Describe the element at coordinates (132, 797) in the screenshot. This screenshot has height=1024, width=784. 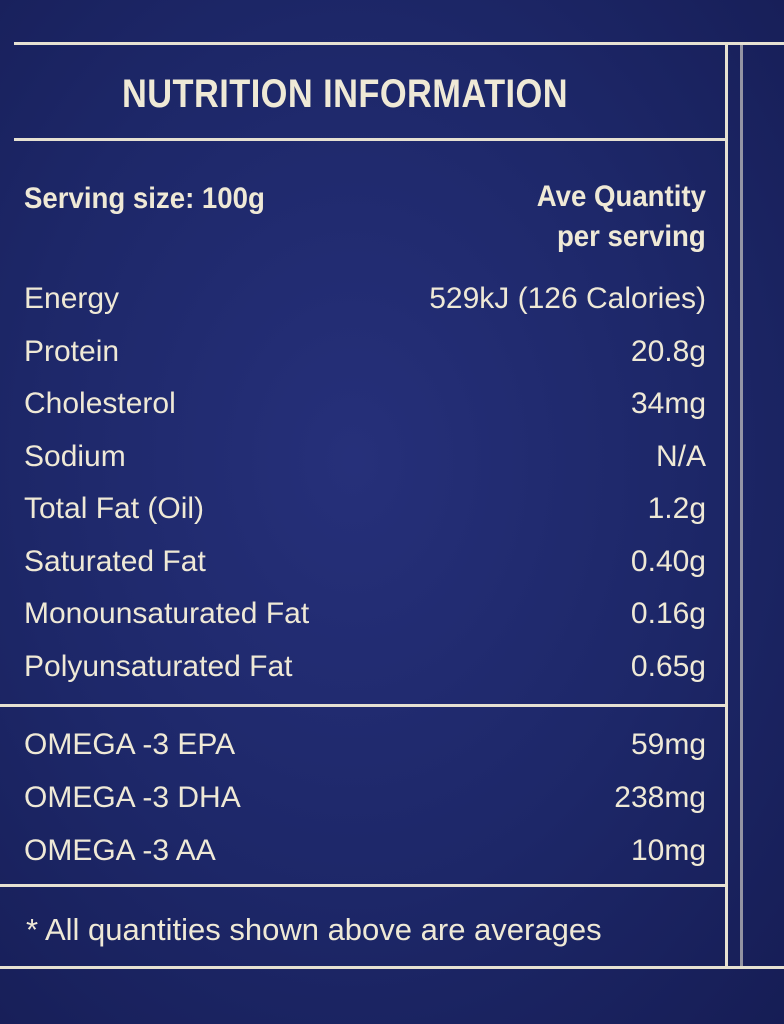
I see `omega-name: OMEGA -3 DHA` at that location.